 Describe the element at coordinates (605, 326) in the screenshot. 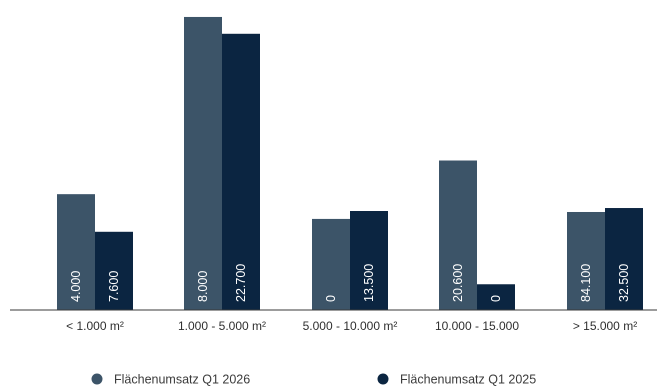

I see `x-tick-label-5: > 15.000 m²` at that location.